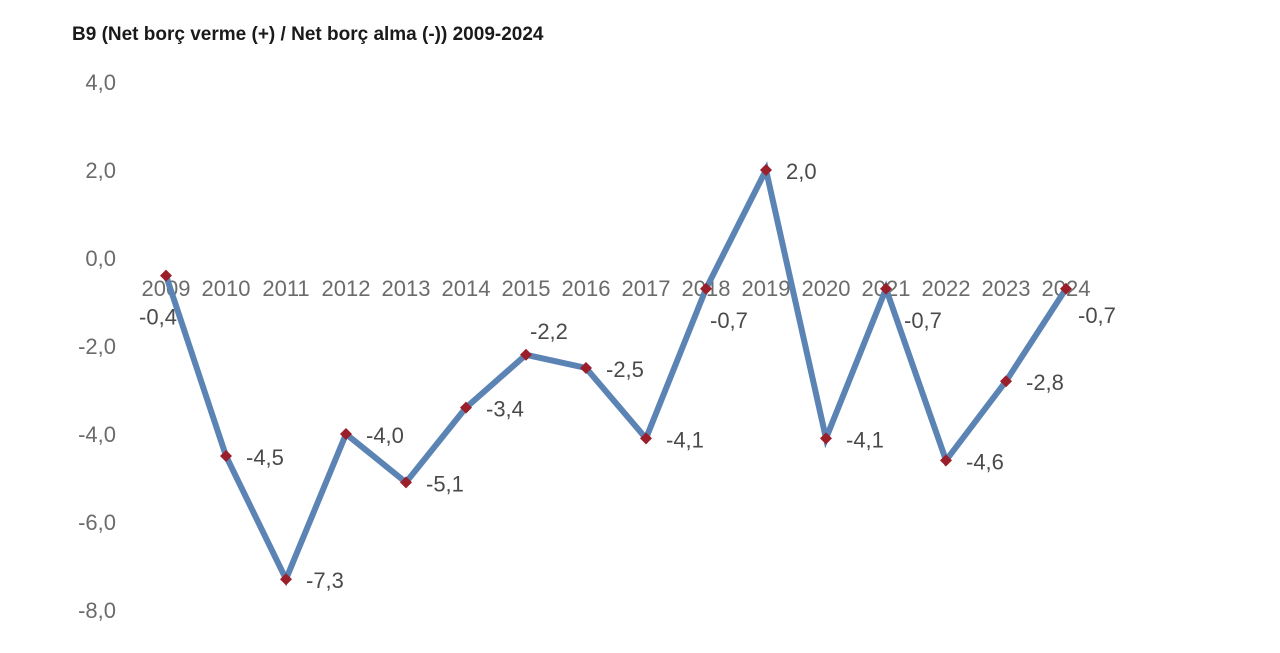 This screenshot has width=1280, height=653. Describe the element at coordinates (1006, 288) in the screenshot. I see `x-tick-label: 2023` at that location.